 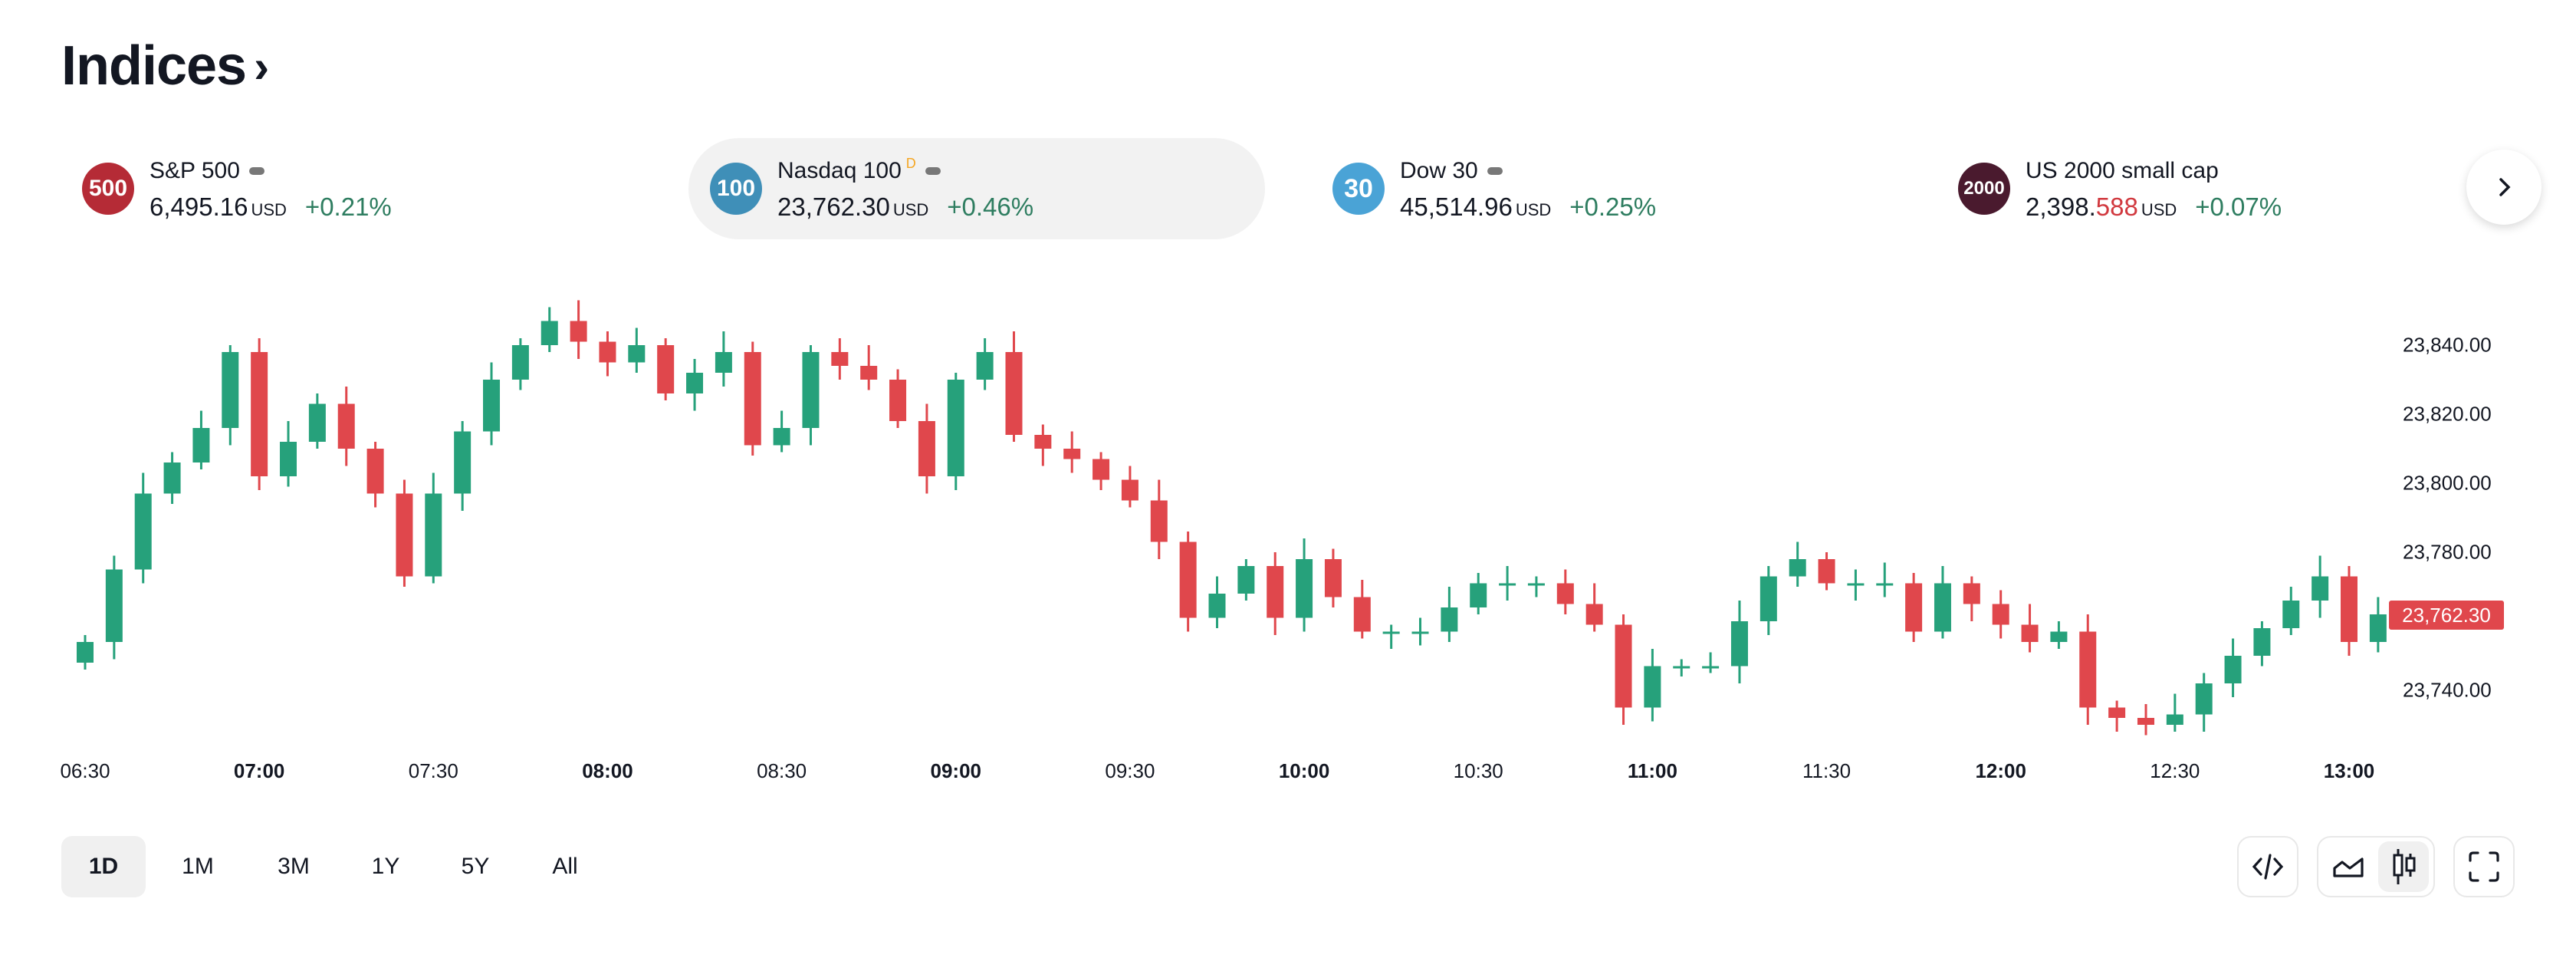 I want to click on x-tick-label: 06:30, so click(x=85, y=770).